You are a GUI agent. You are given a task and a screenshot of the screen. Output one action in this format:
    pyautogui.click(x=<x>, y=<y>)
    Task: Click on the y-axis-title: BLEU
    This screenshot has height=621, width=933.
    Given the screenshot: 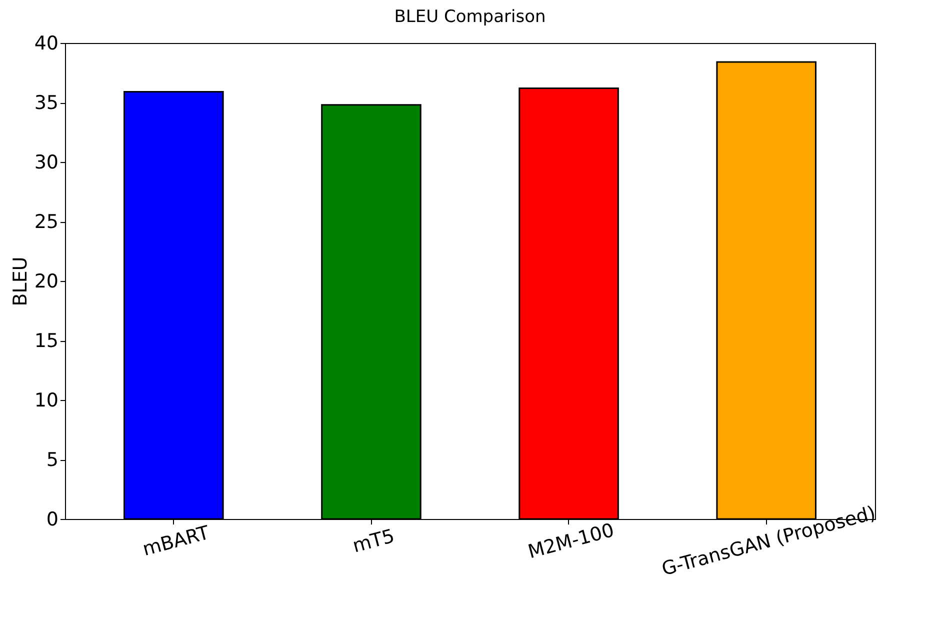 What is the action you would take?
    pyautogui.click(x=20, y=281)
    